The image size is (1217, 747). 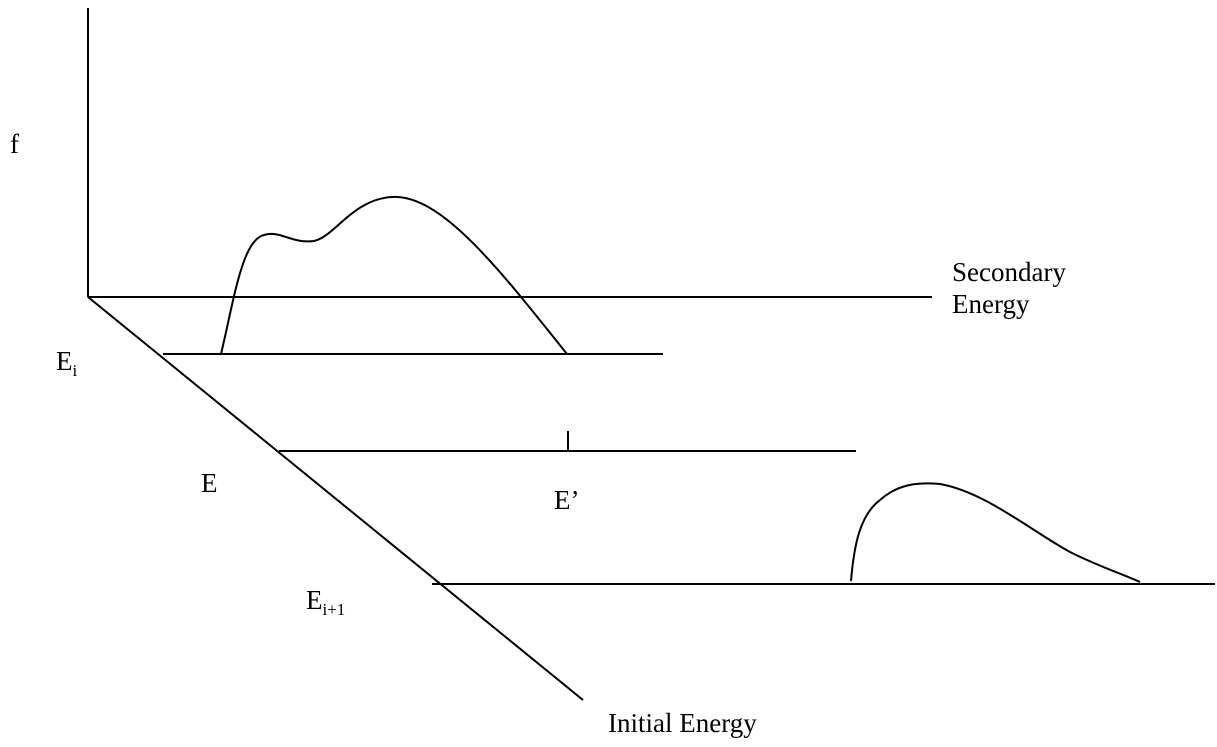 What do you see at coordinates (1009, 272) in the screenshot?
I see `secondary-energy-label-line1: Secondary` at bounding box center [1009, 272].